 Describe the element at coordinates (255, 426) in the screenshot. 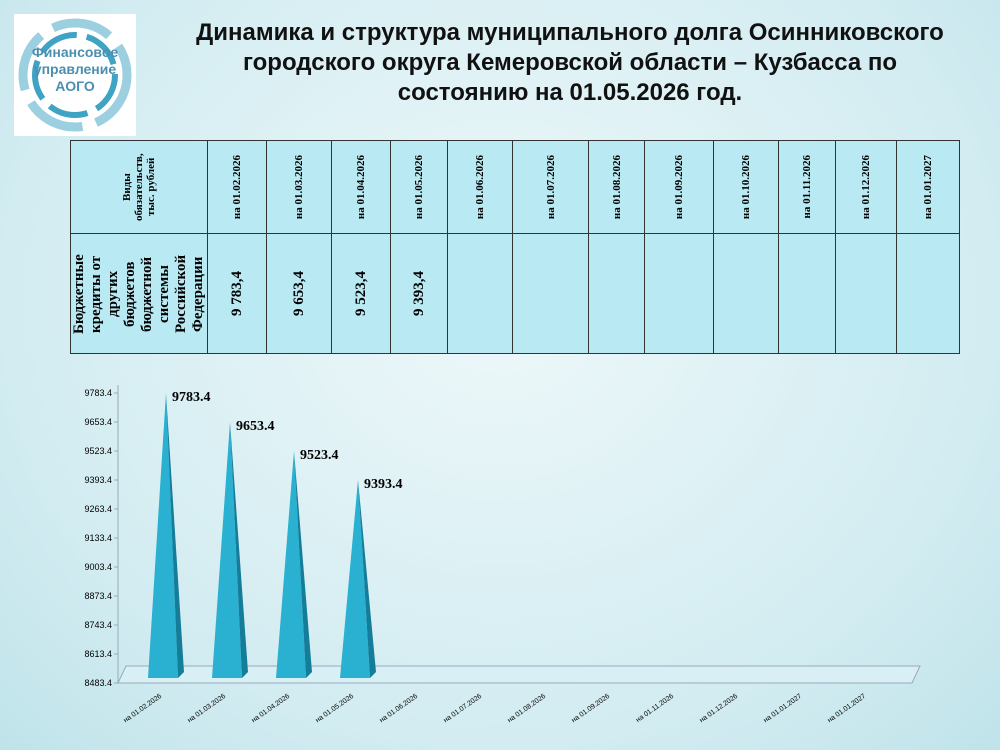

I see `data-label: 9653.4` at that location.